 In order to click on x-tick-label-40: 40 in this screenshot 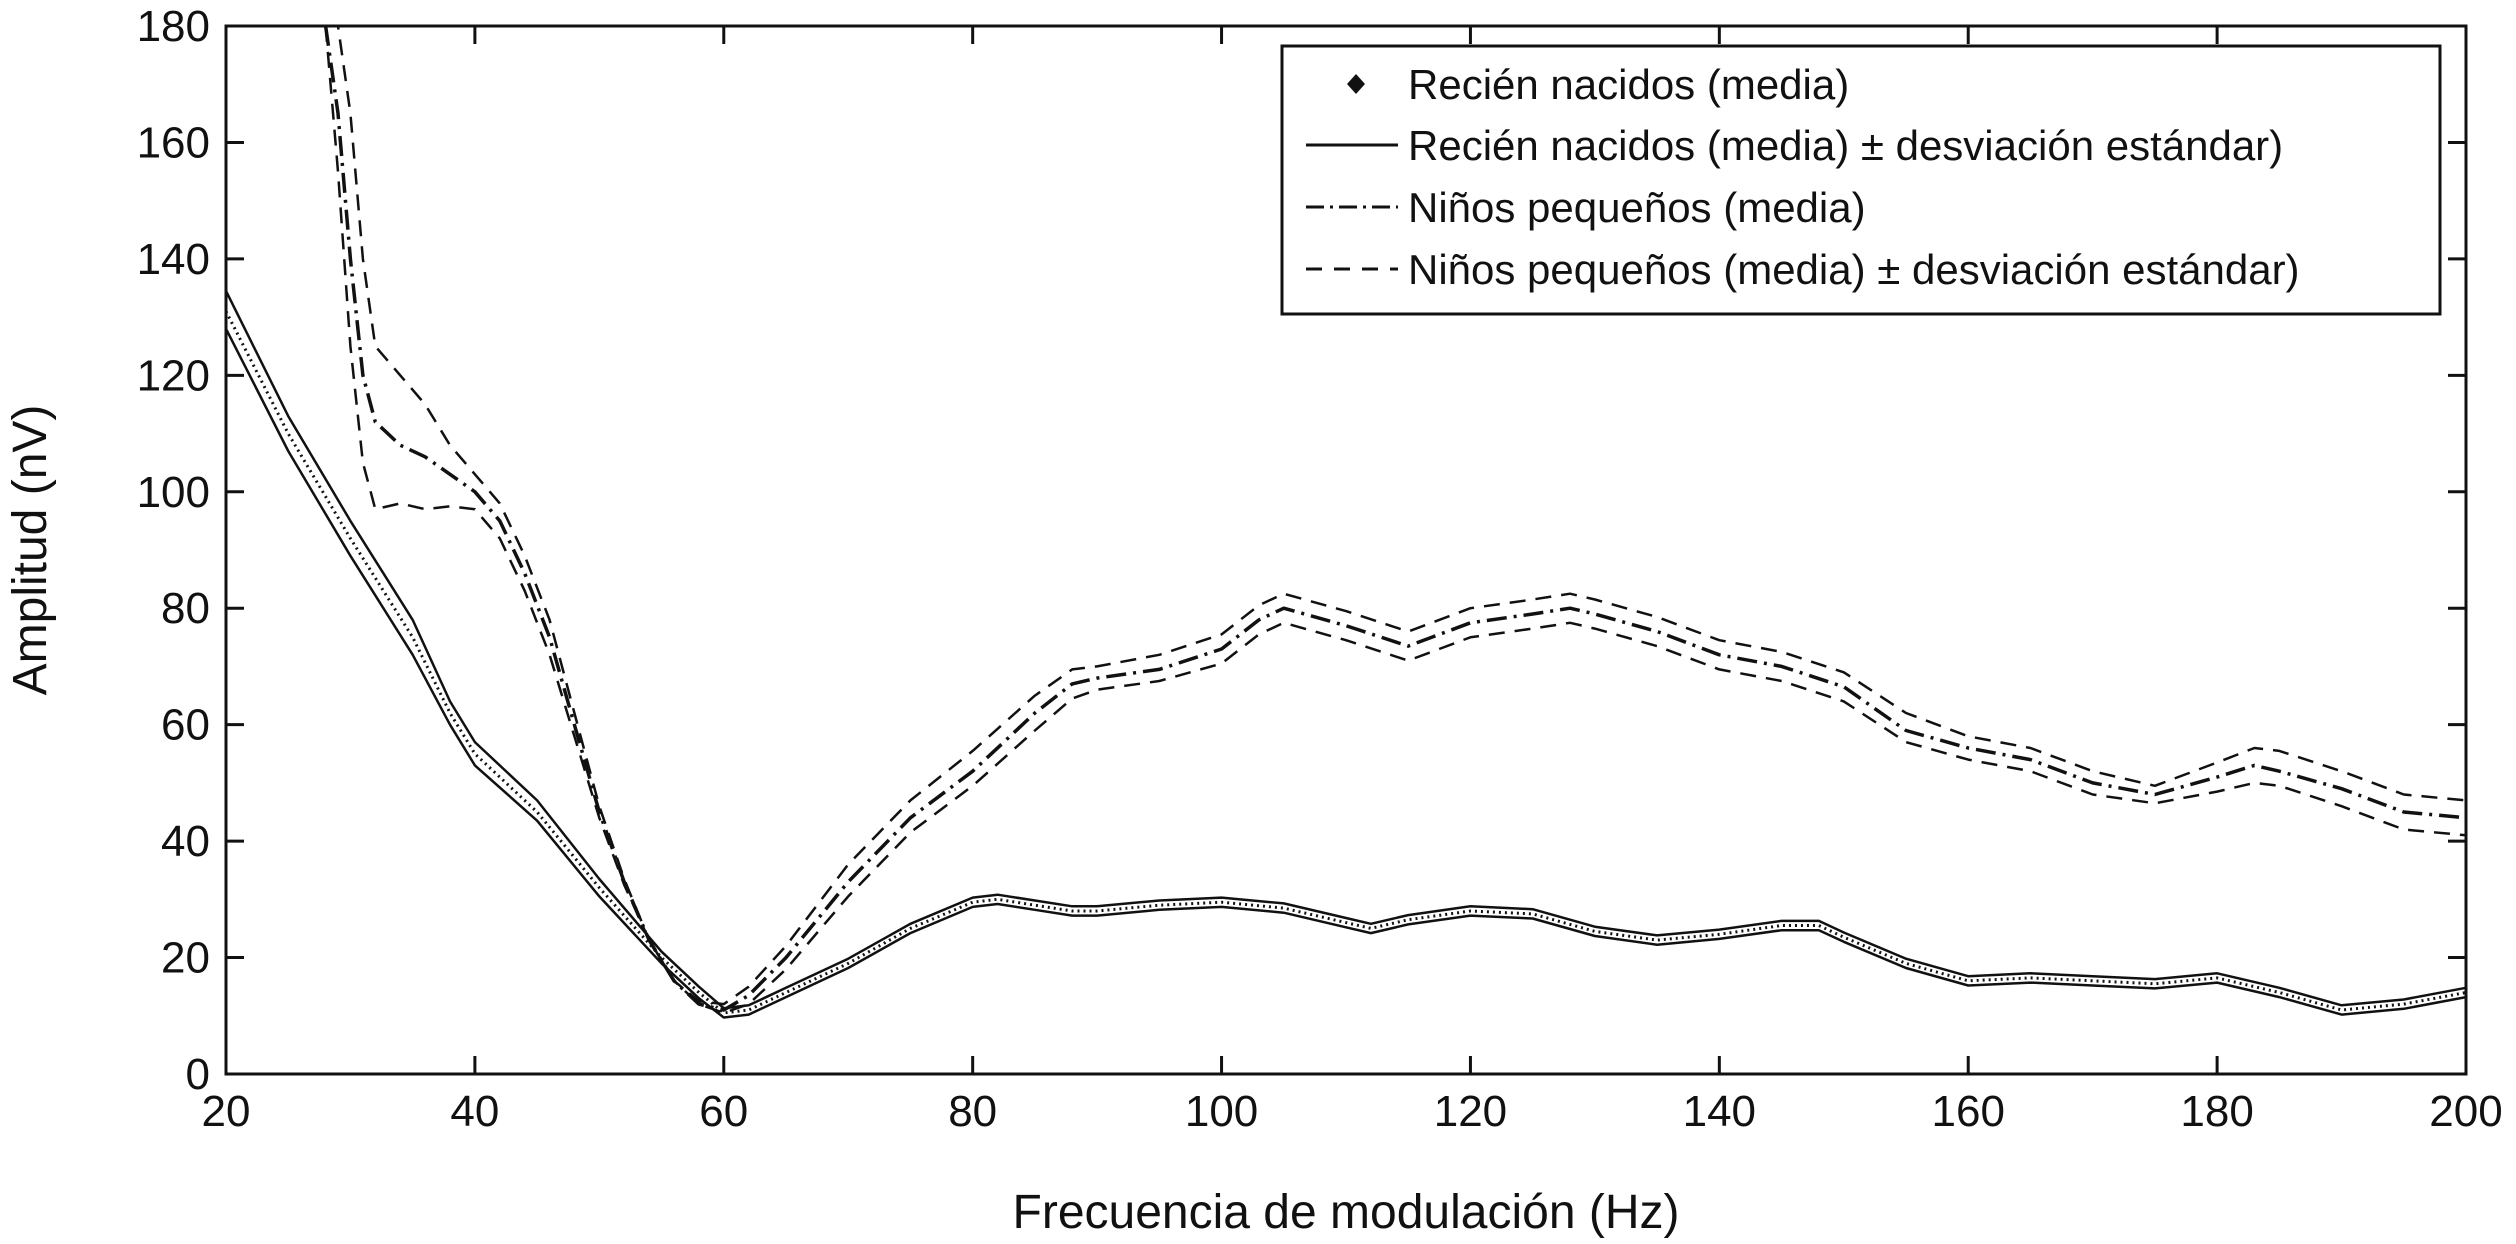, I will do `click(474, 1111)`.